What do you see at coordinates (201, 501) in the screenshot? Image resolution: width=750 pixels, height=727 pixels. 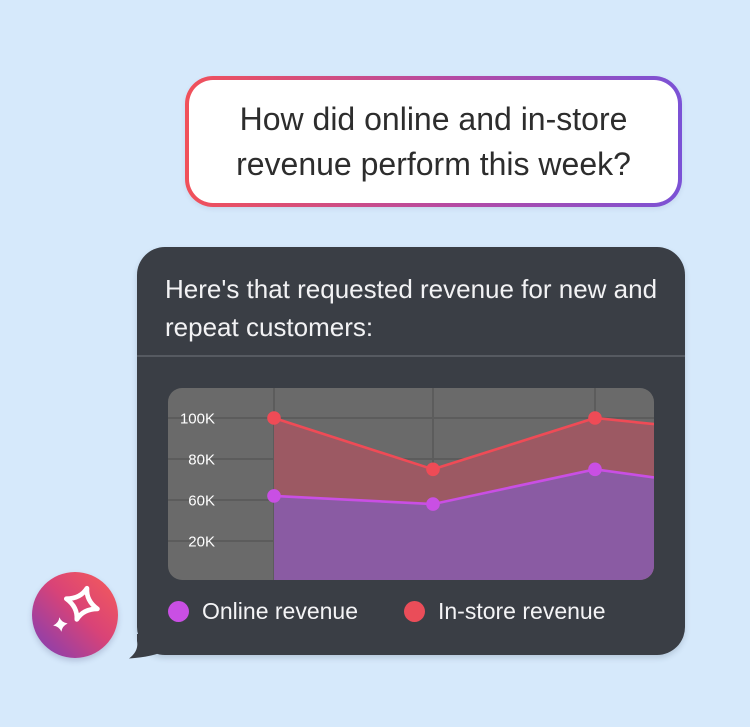 I see `y-axis-tick-label: 60K` at bounding box center [201, 501].